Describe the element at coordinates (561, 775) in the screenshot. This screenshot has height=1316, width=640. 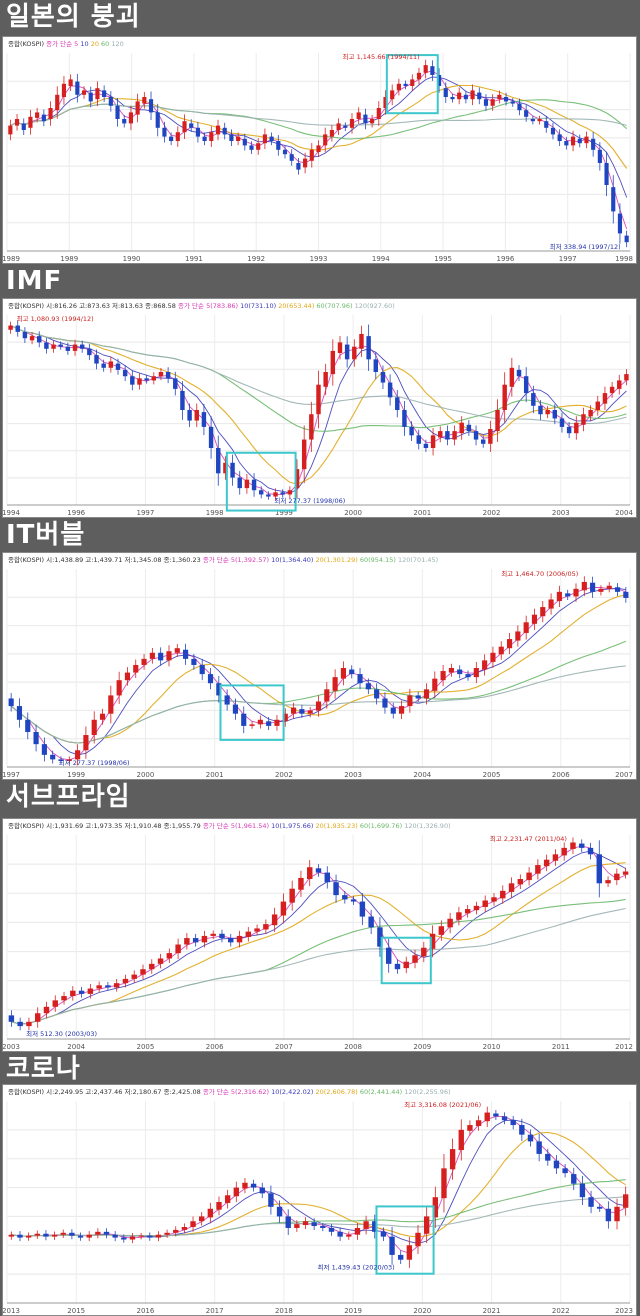
I see `x-tick-label: 2006` at that location.